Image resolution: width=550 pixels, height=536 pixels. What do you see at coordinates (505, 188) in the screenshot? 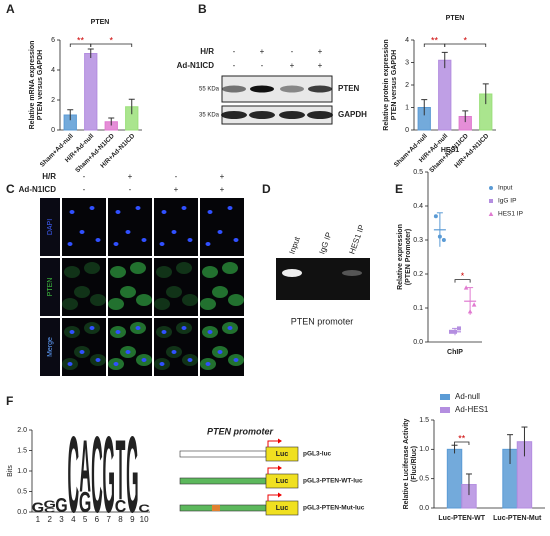
I see `legend-label: Input` at bounding box center [505, 188].